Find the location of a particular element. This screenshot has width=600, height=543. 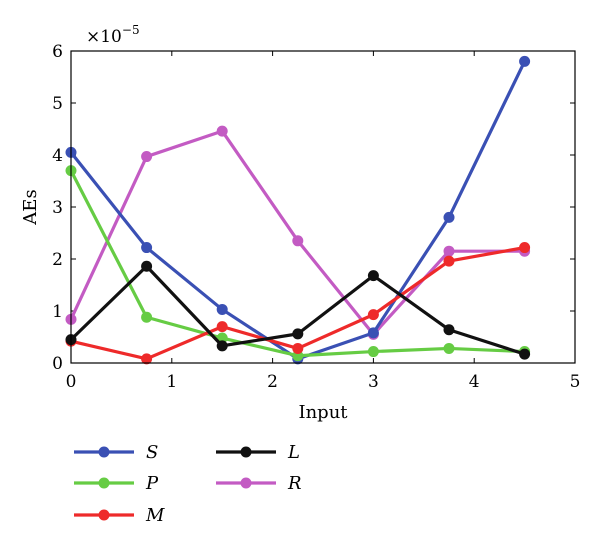

x-tick-label: 4 is located at coordinates (474, 382).